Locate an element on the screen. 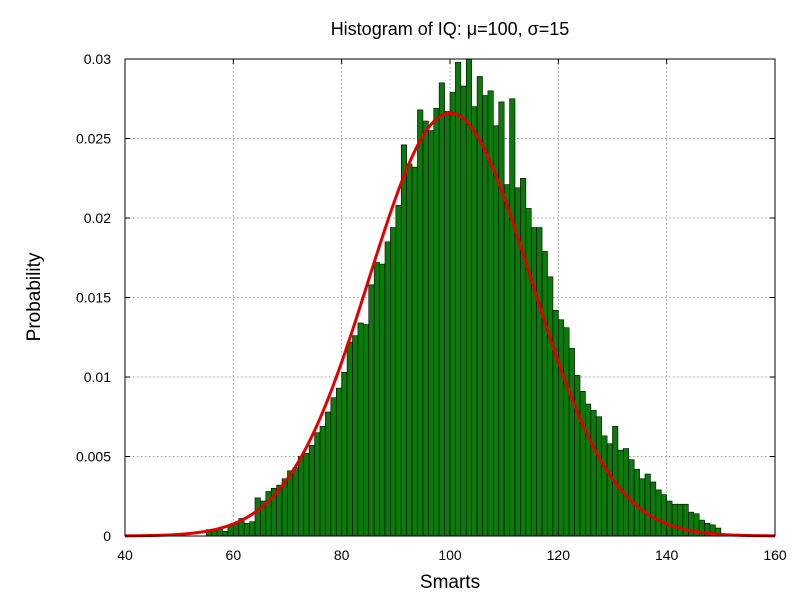 This screenshot has width=800, height=600. x-tick-label: 100 is located at coordinates (450, 555).